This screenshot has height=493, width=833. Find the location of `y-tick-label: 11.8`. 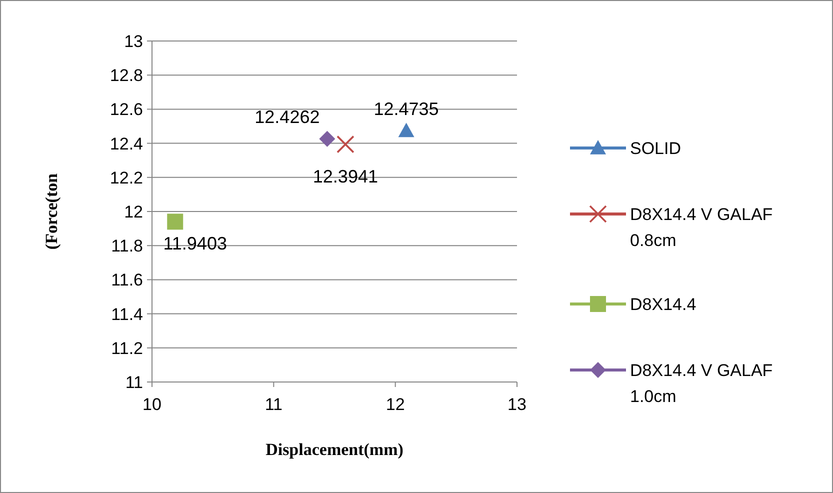

y-tick-label: 11.8 is located at coordinates (127, 246).